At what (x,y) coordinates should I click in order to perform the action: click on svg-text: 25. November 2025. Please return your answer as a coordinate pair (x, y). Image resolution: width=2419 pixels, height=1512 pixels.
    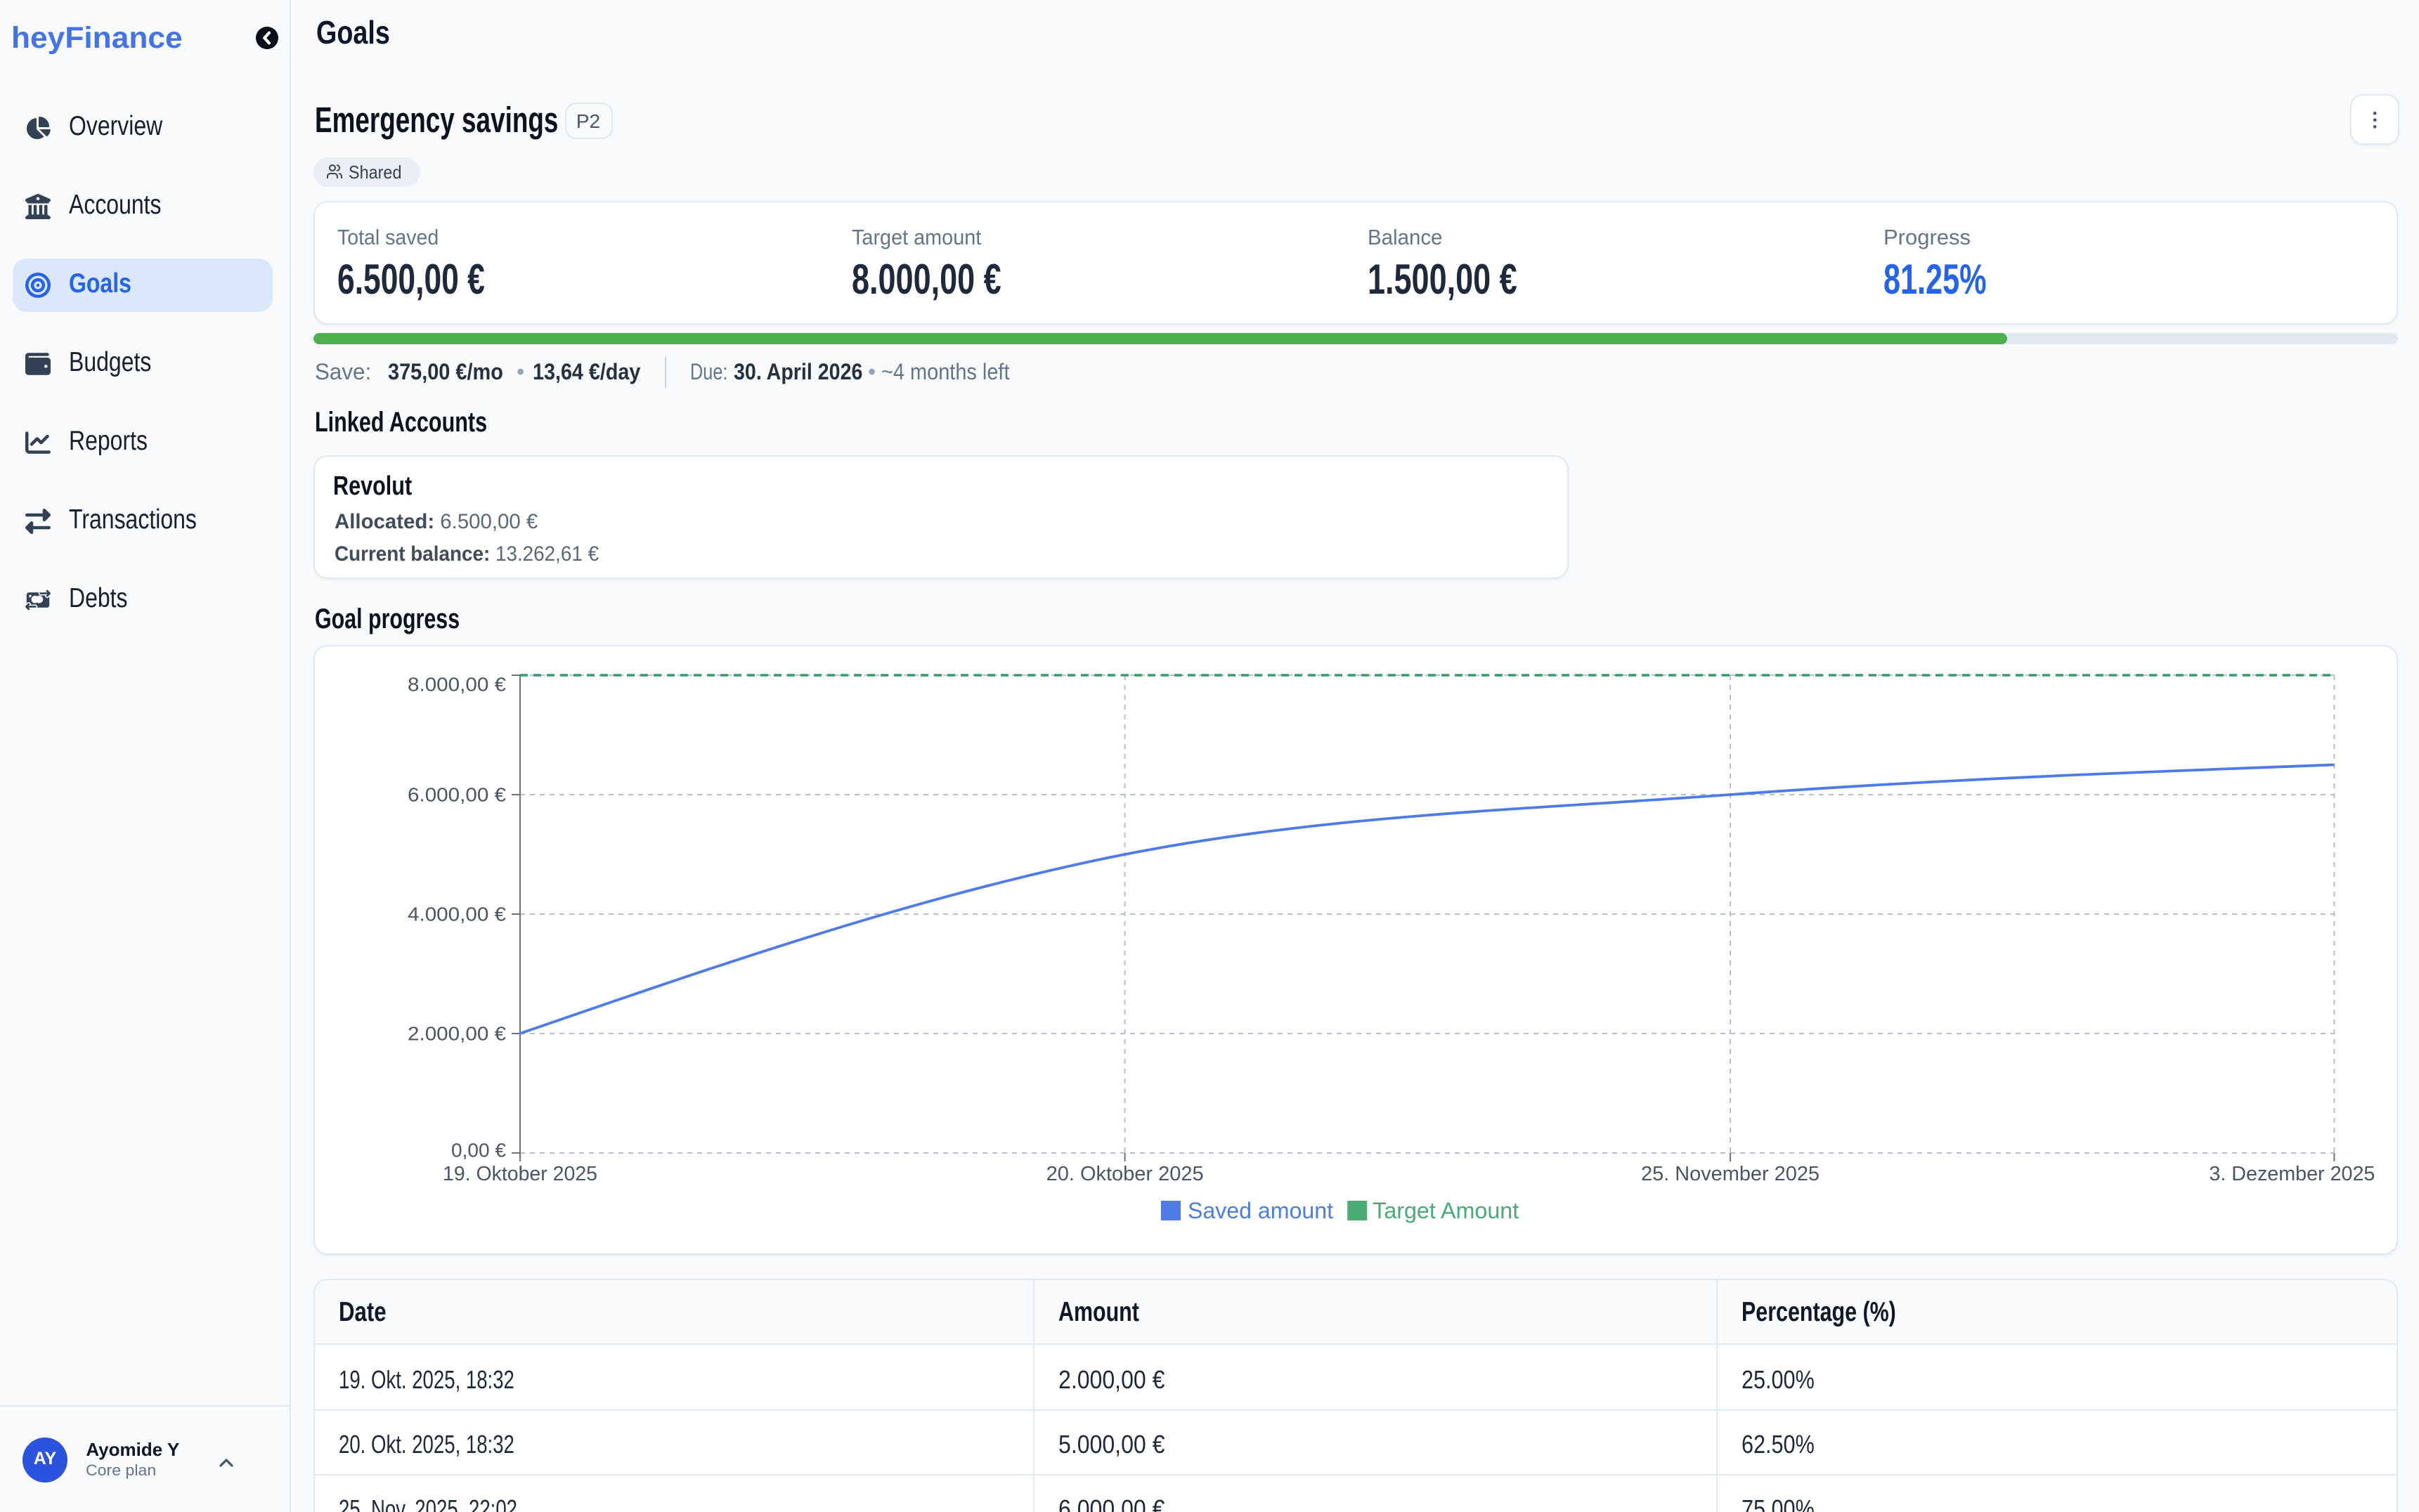
    Looking at the image, I should click on (1730, 1173).